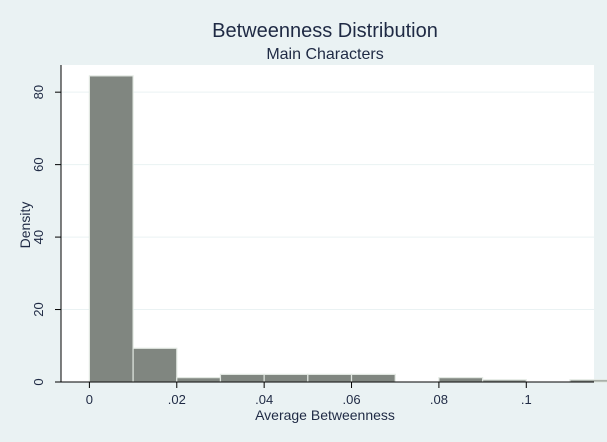 This screenshot has height=442, width=607. I want to click on y-tick-label: 80, so click(38, 92).